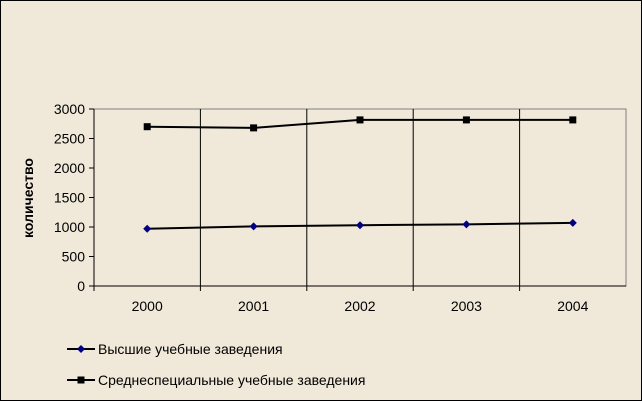 This screenshot has width=642, height=402. I want to click on x-tick-label: 2000, so click(147, 306).